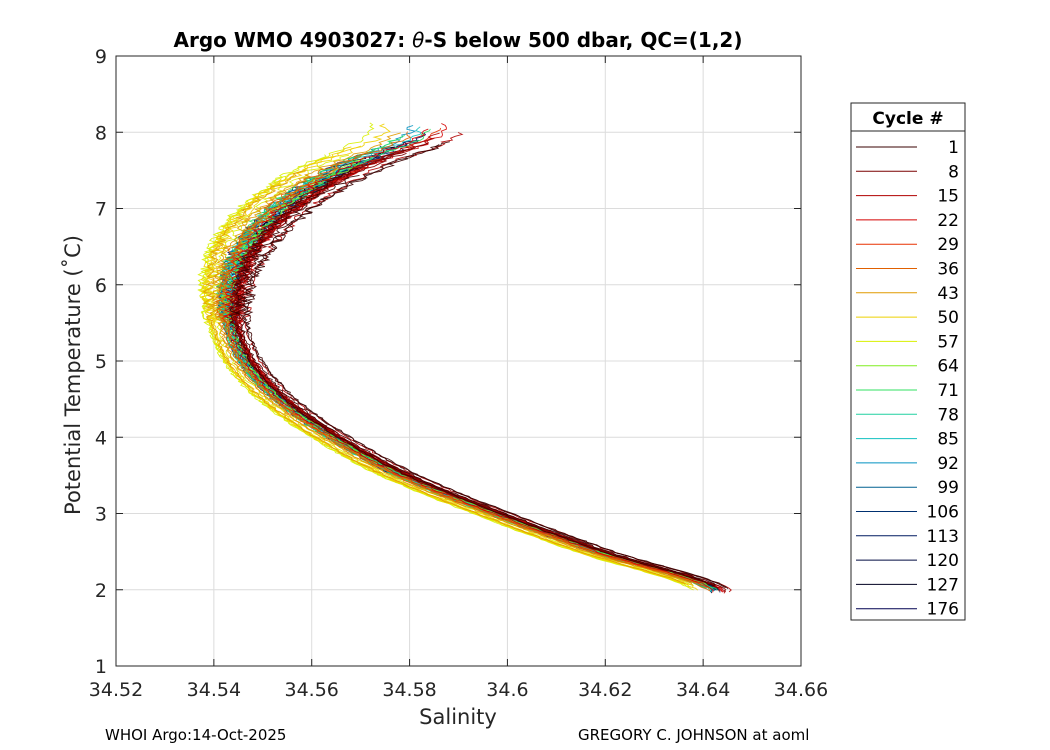  Describe the element at coordinates (101, 133) in the screenshot. I see `y-tick-label: 8` at that location.